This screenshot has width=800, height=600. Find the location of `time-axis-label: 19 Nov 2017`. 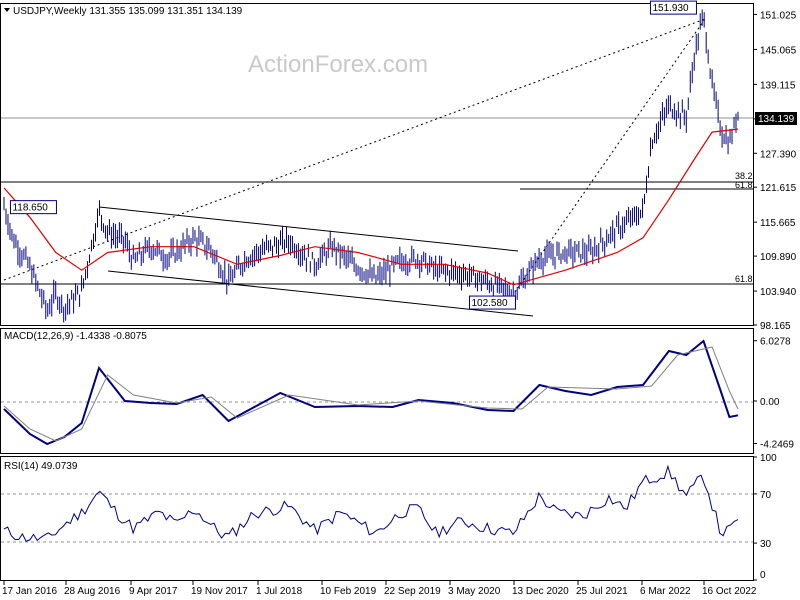

time-axis-label: 19 Nov 2017 is located at coordinates (219, 591).